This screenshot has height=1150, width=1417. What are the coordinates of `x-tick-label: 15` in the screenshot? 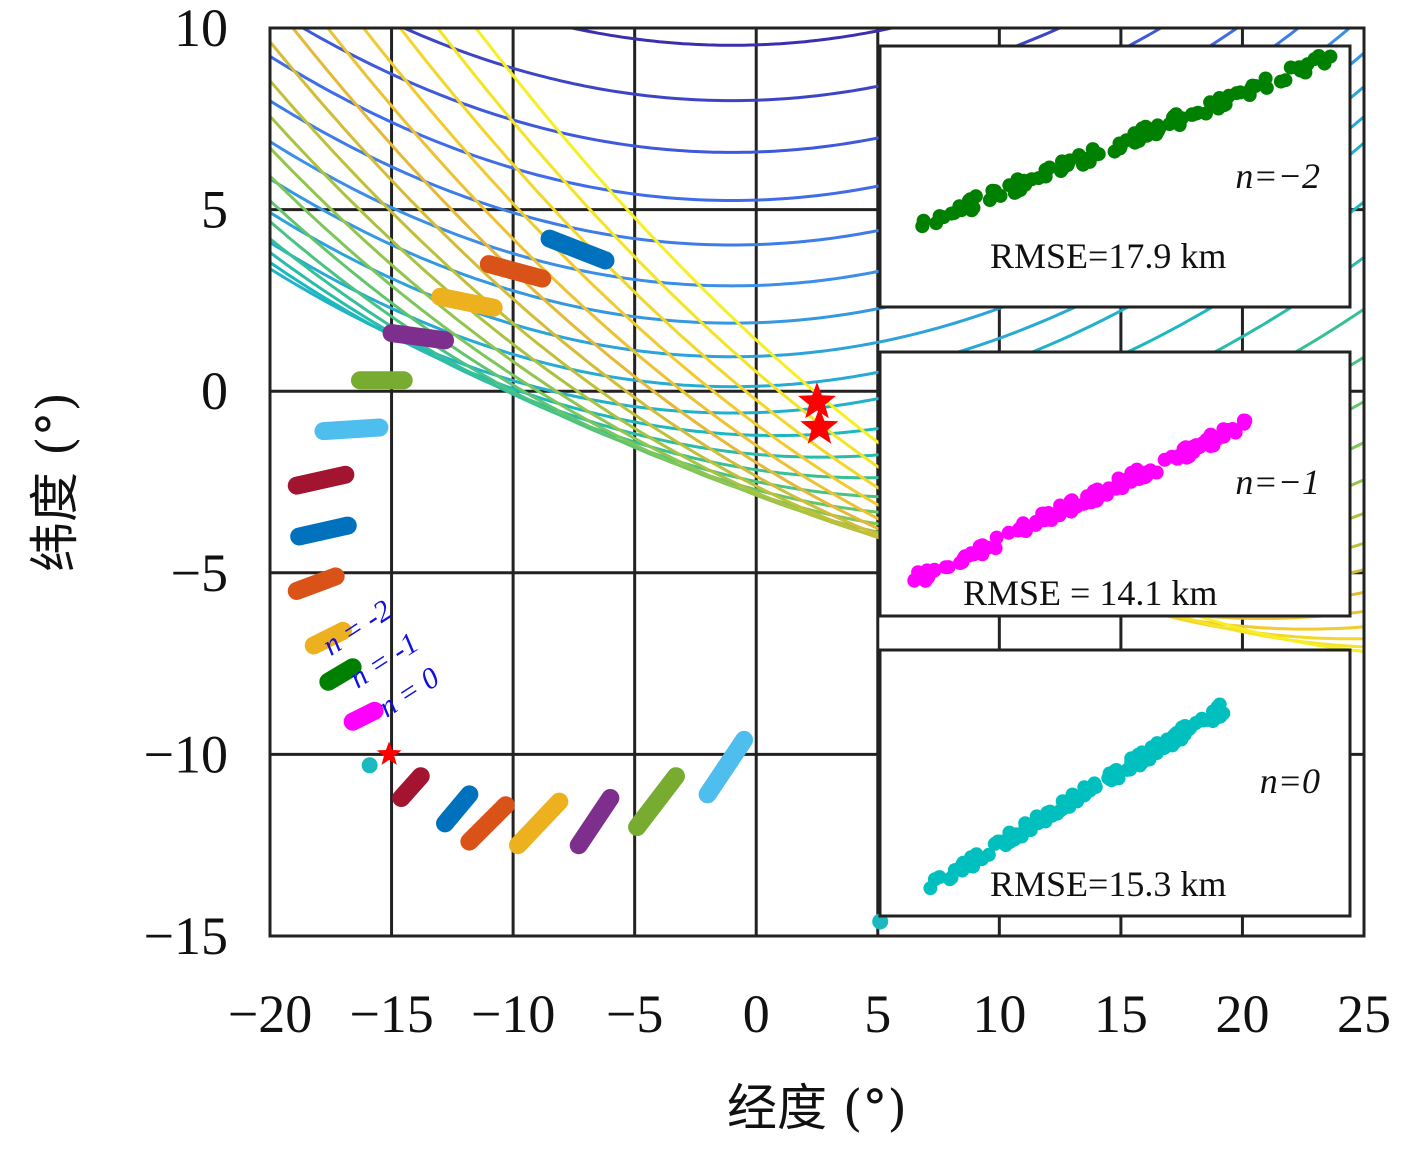 It's located at (1121, 1014).